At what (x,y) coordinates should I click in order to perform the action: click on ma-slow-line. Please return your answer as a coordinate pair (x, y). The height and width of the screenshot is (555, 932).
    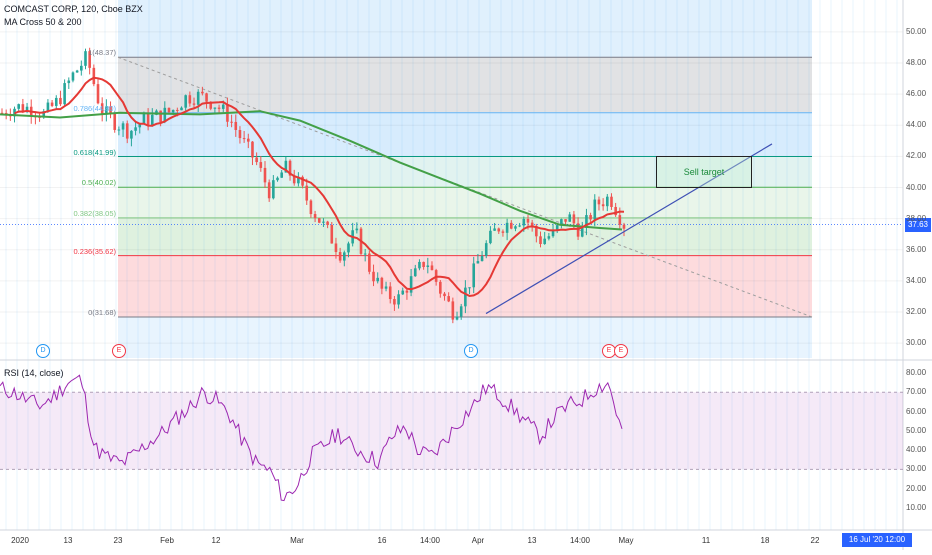
    Looking at the image, I should click on (311, 170).